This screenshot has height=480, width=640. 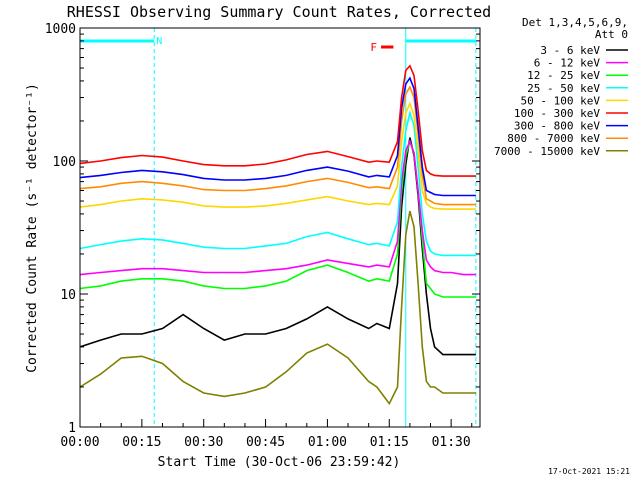 What do you see at coordinates (64, 162) in the screenshot?
I see `y-tick-label: 100` at bounding box center [64, 162].